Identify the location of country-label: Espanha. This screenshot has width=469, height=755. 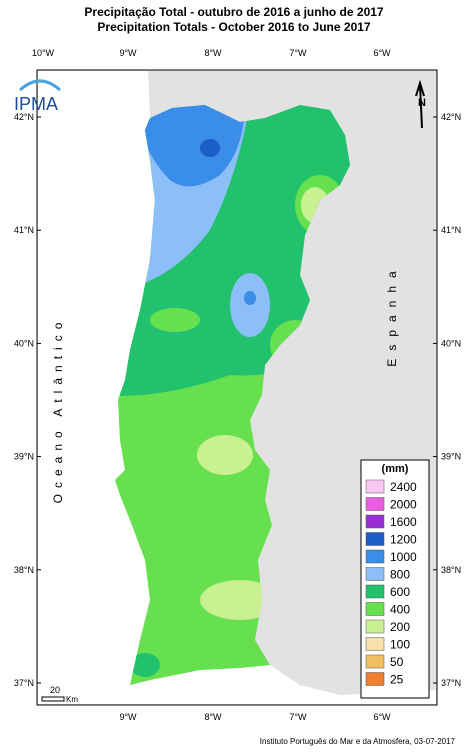
(392, 314).